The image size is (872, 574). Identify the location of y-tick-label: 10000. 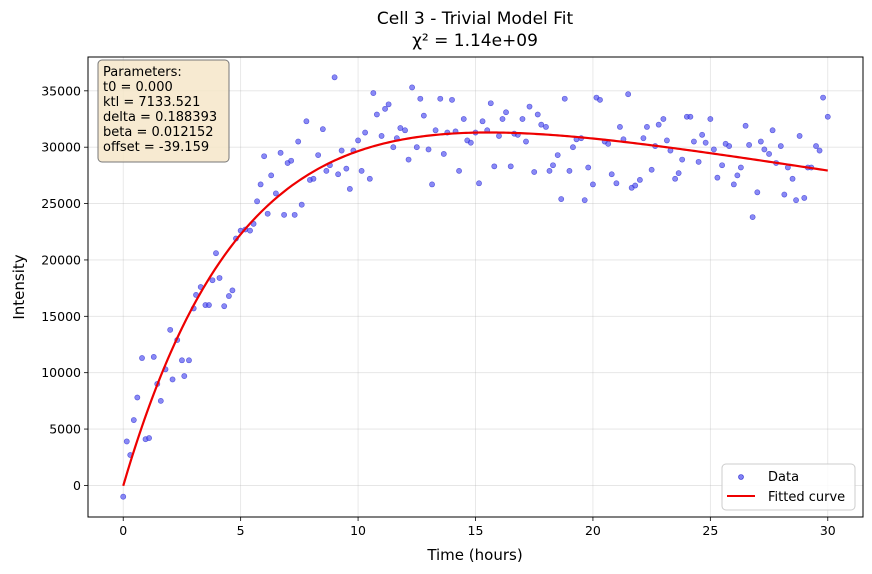
(61, 372).